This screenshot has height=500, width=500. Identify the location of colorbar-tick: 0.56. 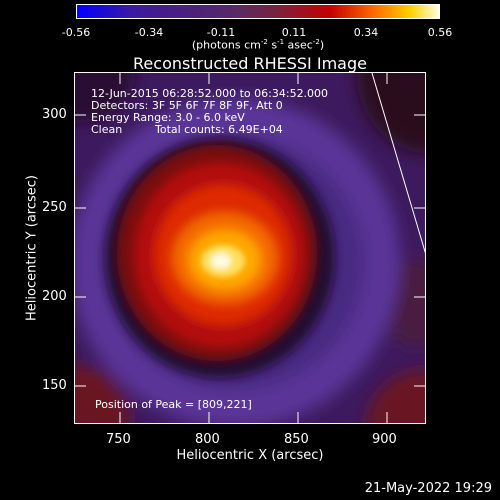
(440, 32).